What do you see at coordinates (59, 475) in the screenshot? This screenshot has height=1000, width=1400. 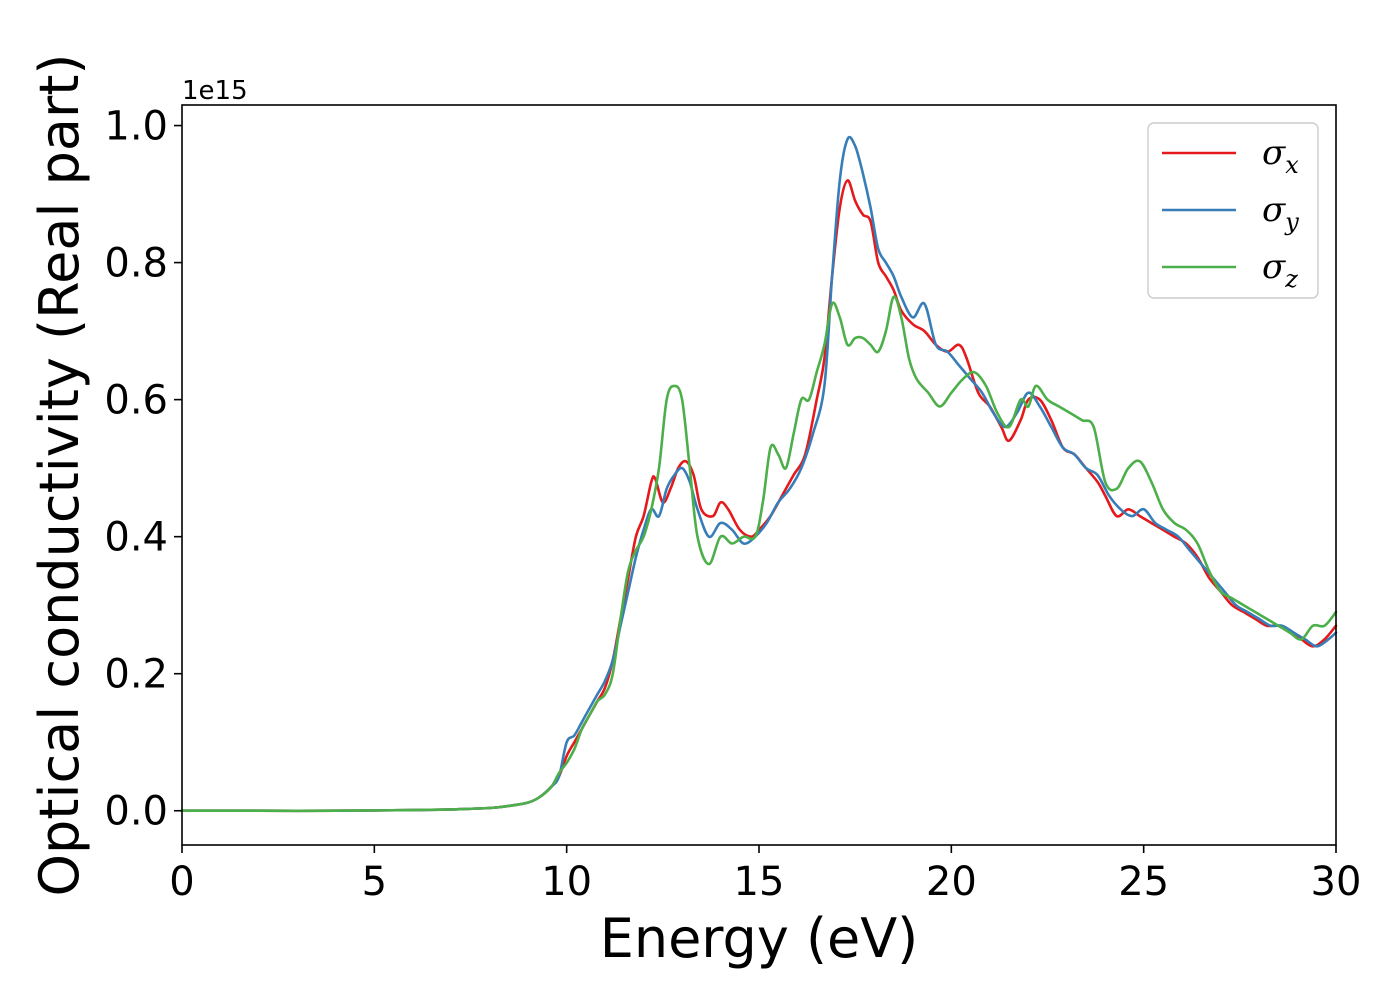 I see `y-axis-label: Optical conductivity (Real part)` at bounding box center [59, 475].